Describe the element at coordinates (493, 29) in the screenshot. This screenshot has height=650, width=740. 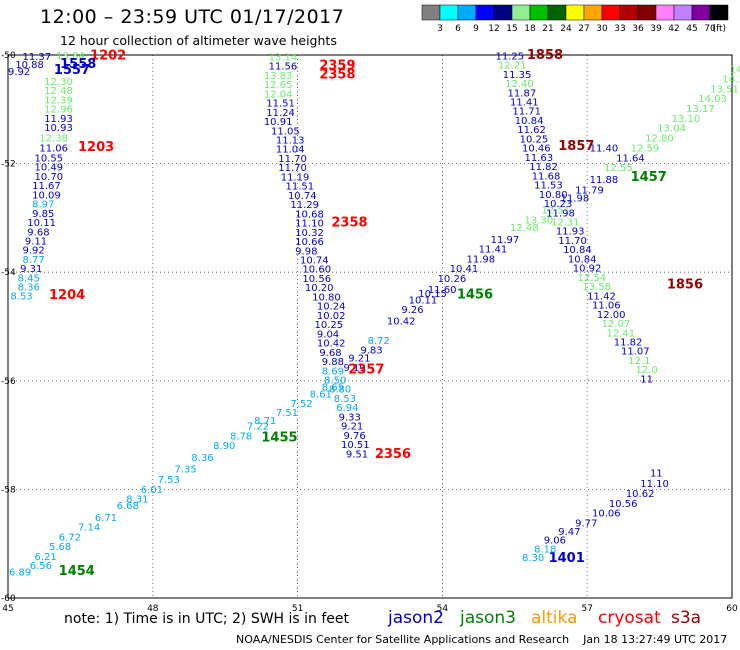
I see `colorbar-tick-label: 12` at that location.